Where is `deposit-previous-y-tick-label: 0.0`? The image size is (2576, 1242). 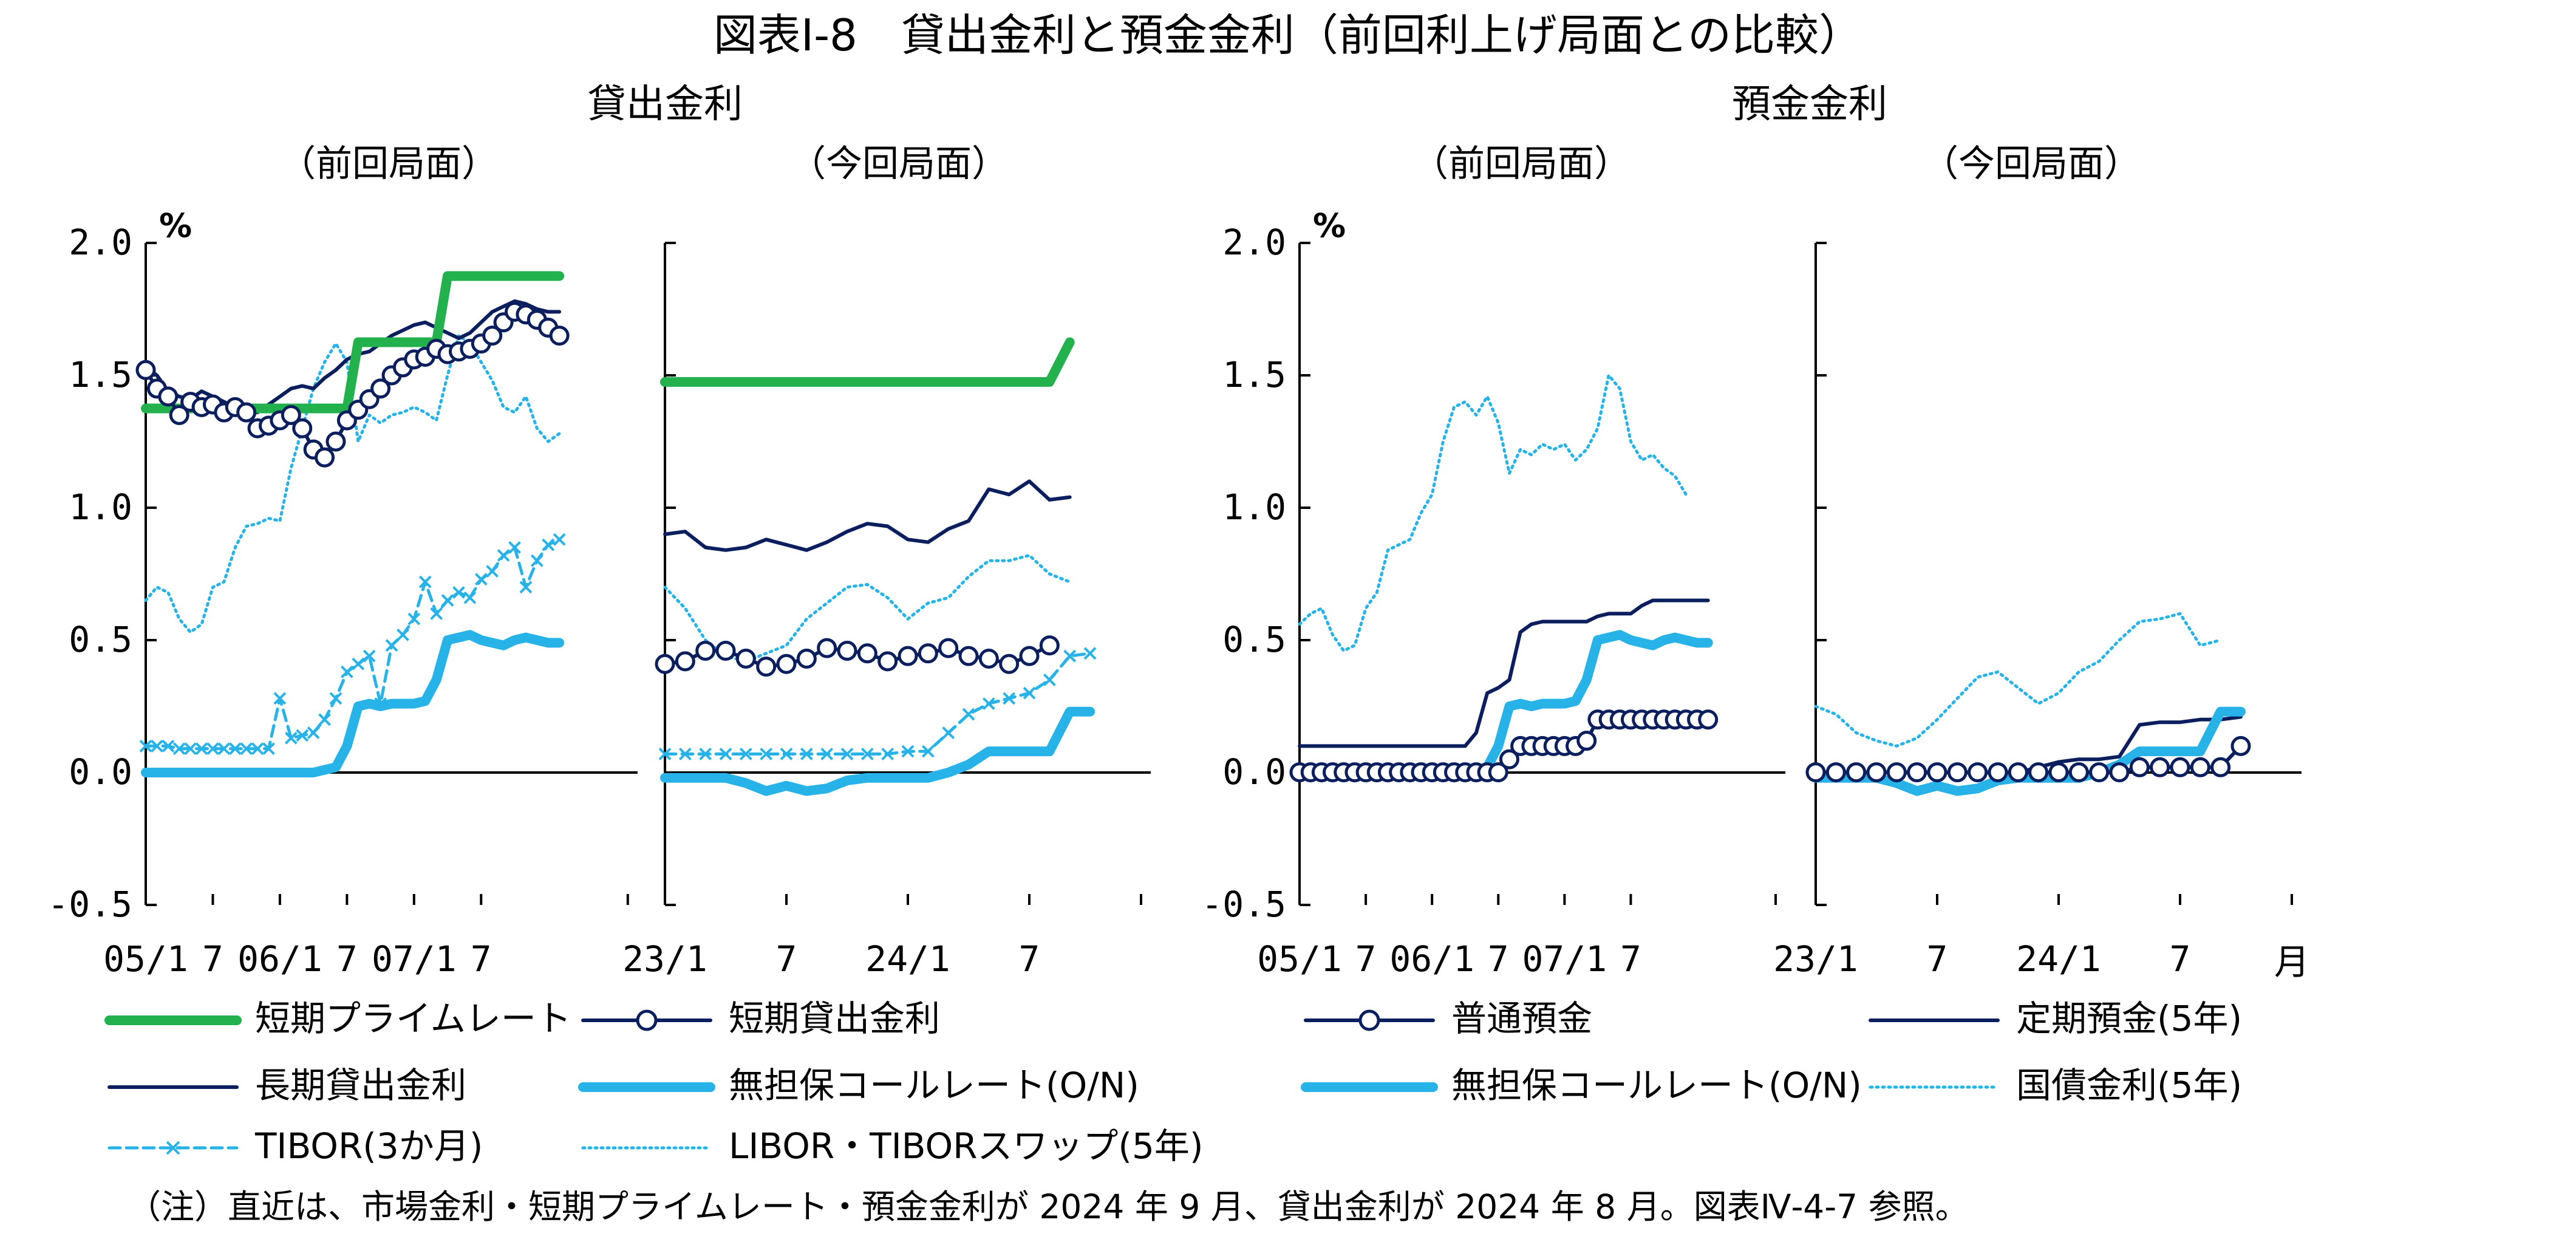
deposit-previous-y-tick-label: 0.0 is located at coordinates (1254, 772).